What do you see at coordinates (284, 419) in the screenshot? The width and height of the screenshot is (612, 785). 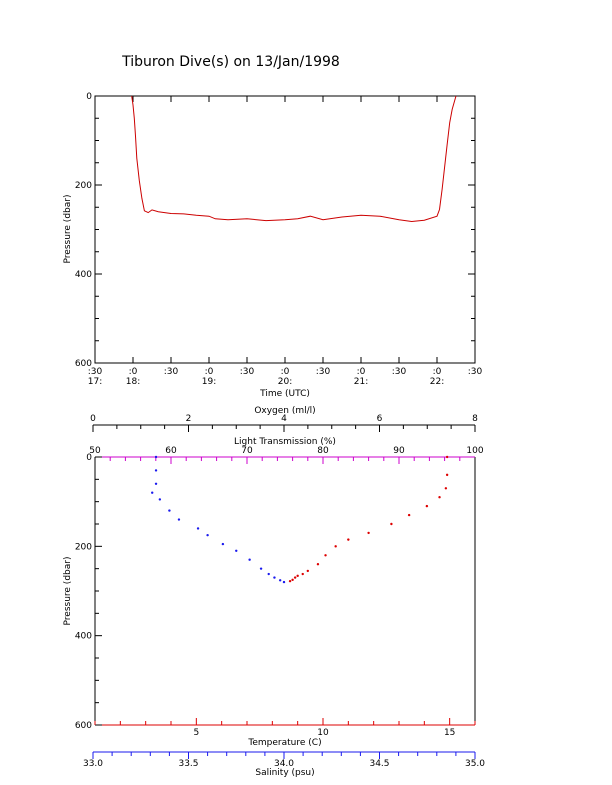 I see `oxygen-tick-label: 4` at bounding box center [284, 419].